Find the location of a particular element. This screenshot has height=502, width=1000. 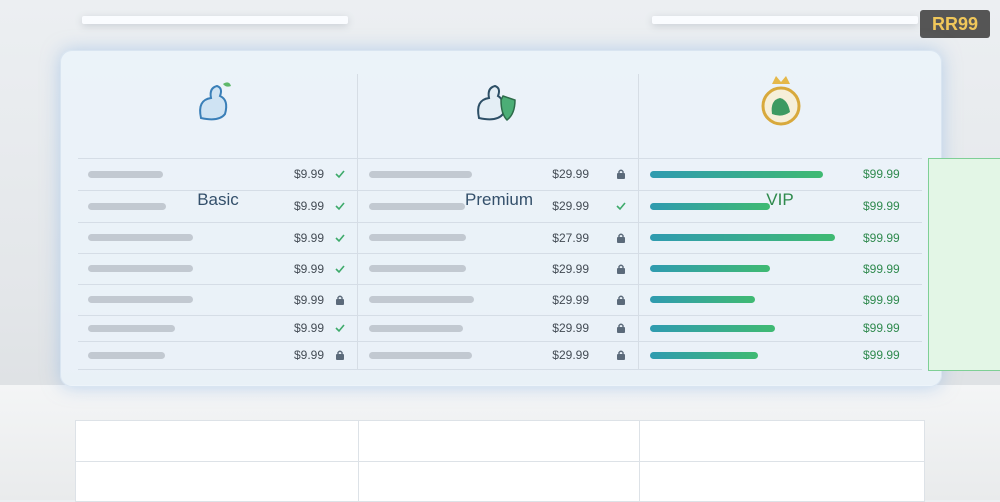

plan-name: Basic is located at coordinates (218, 199).